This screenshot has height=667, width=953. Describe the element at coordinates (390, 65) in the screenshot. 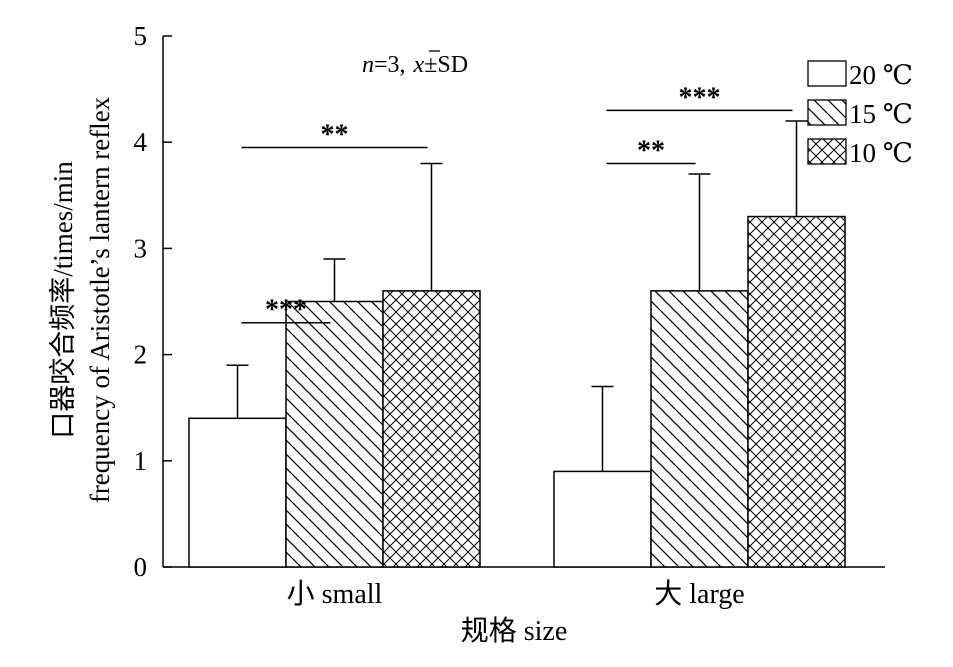

I see `annotation-count: =3,` at that location.